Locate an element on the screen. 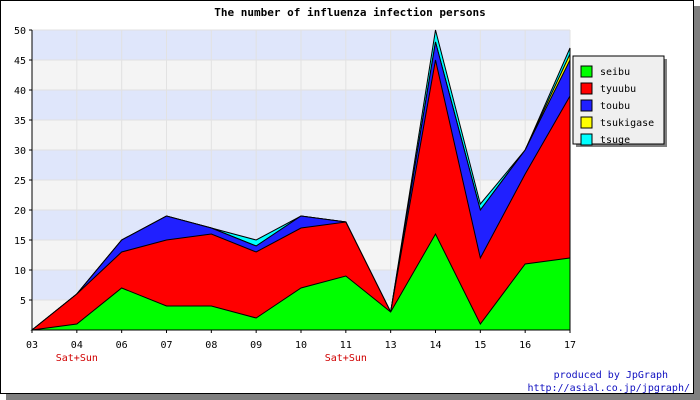  y-tick-label: 35 is located at coordinates (20, 121).